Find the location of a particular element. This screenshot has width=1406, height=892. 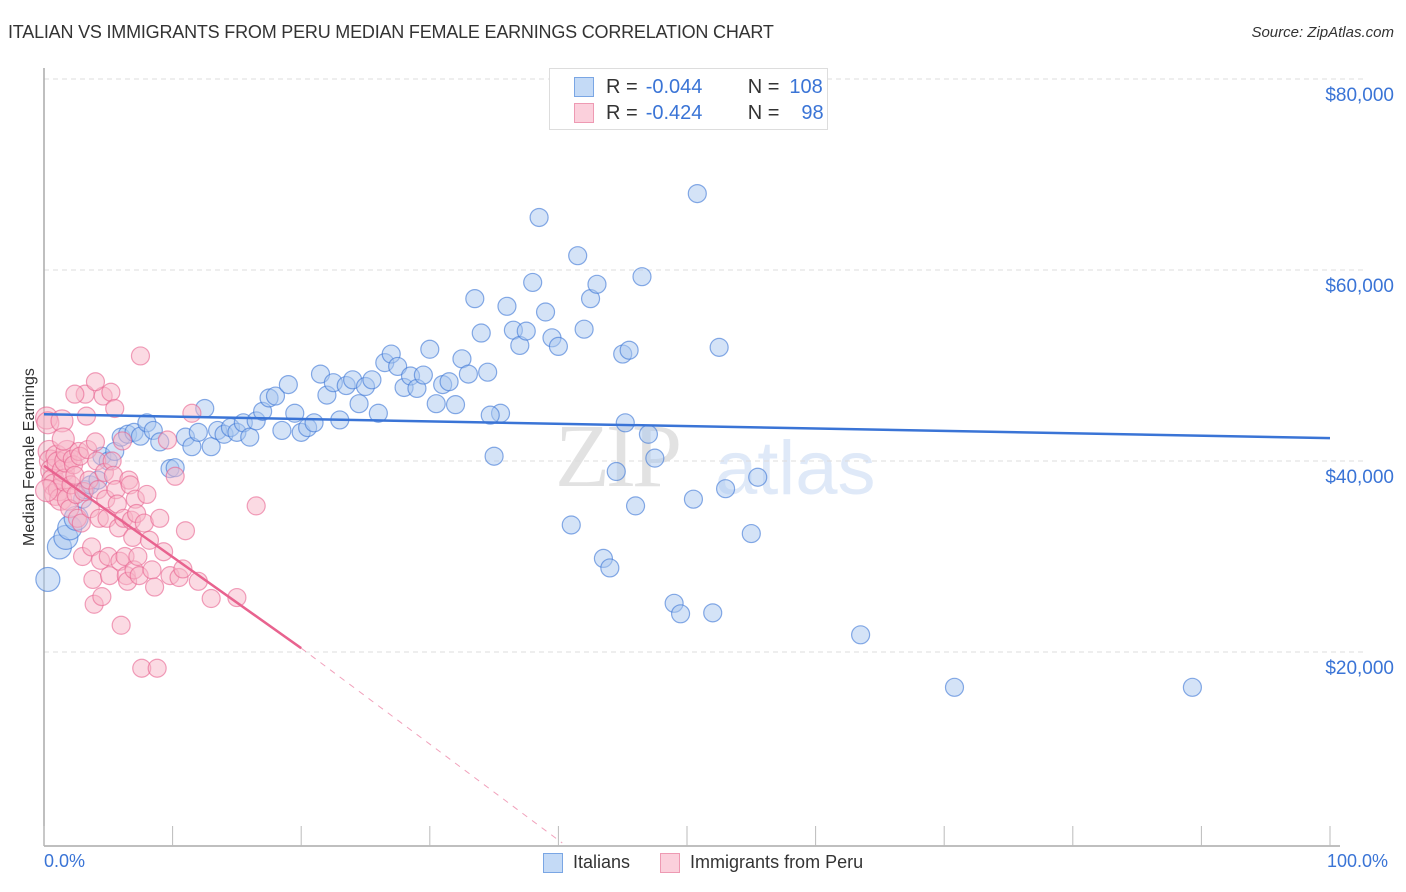

source-label: Source: ZipAtlas.com is located at coordinates (1322, 32).